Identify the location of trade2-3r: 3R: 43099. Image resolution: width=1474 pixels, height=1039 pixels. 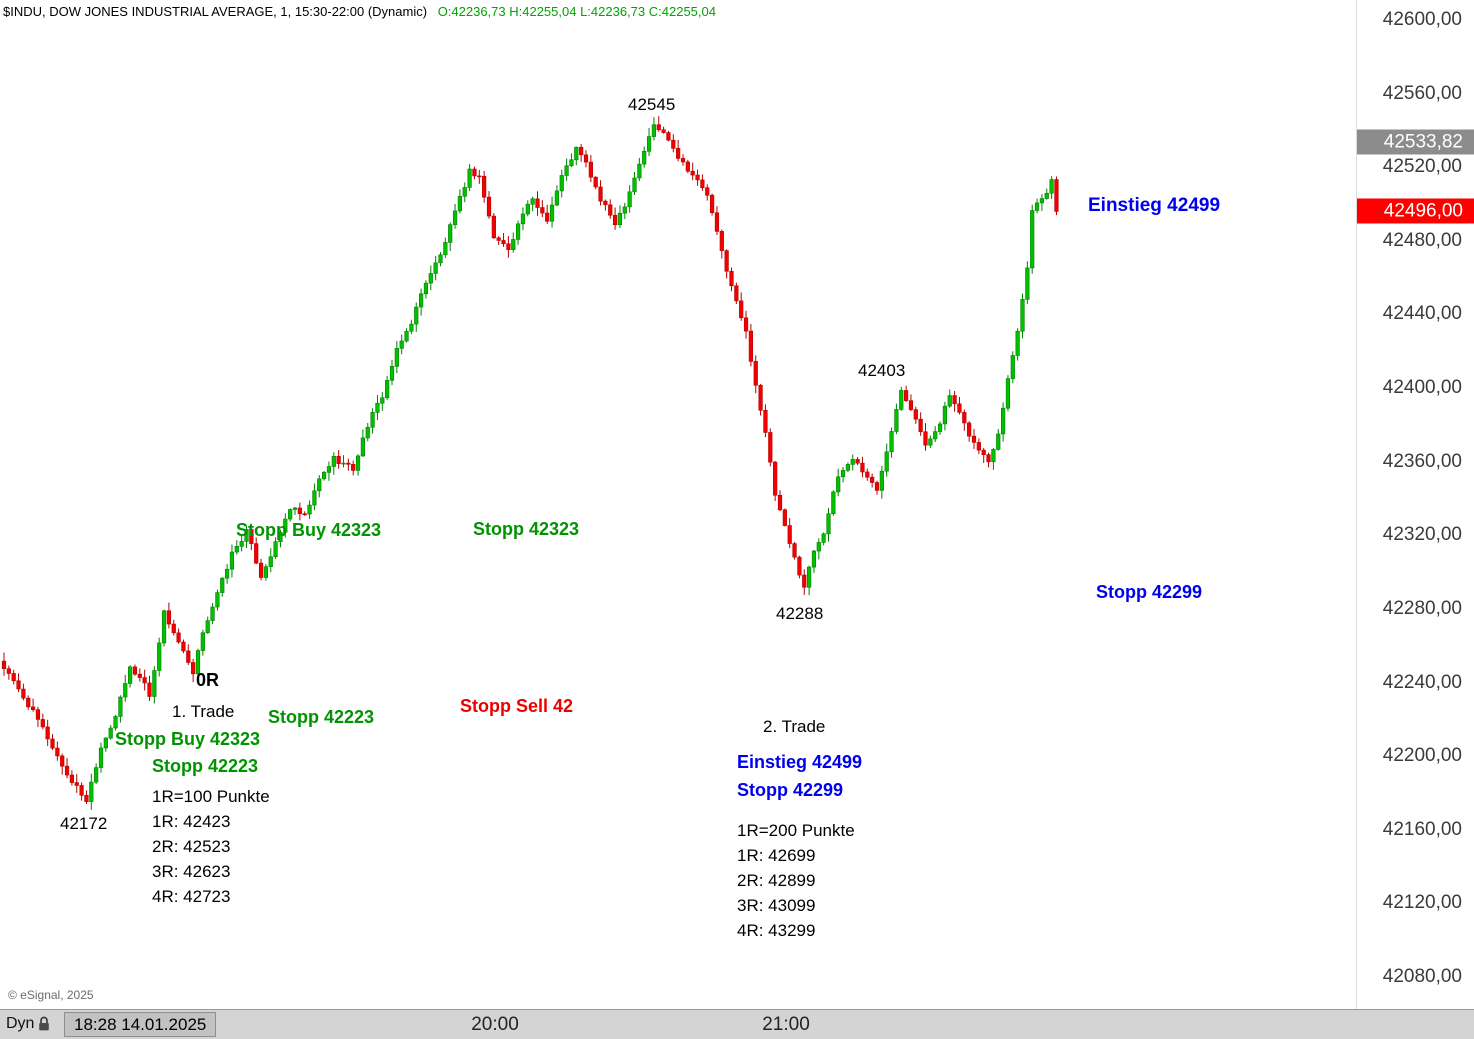
(776, 905).